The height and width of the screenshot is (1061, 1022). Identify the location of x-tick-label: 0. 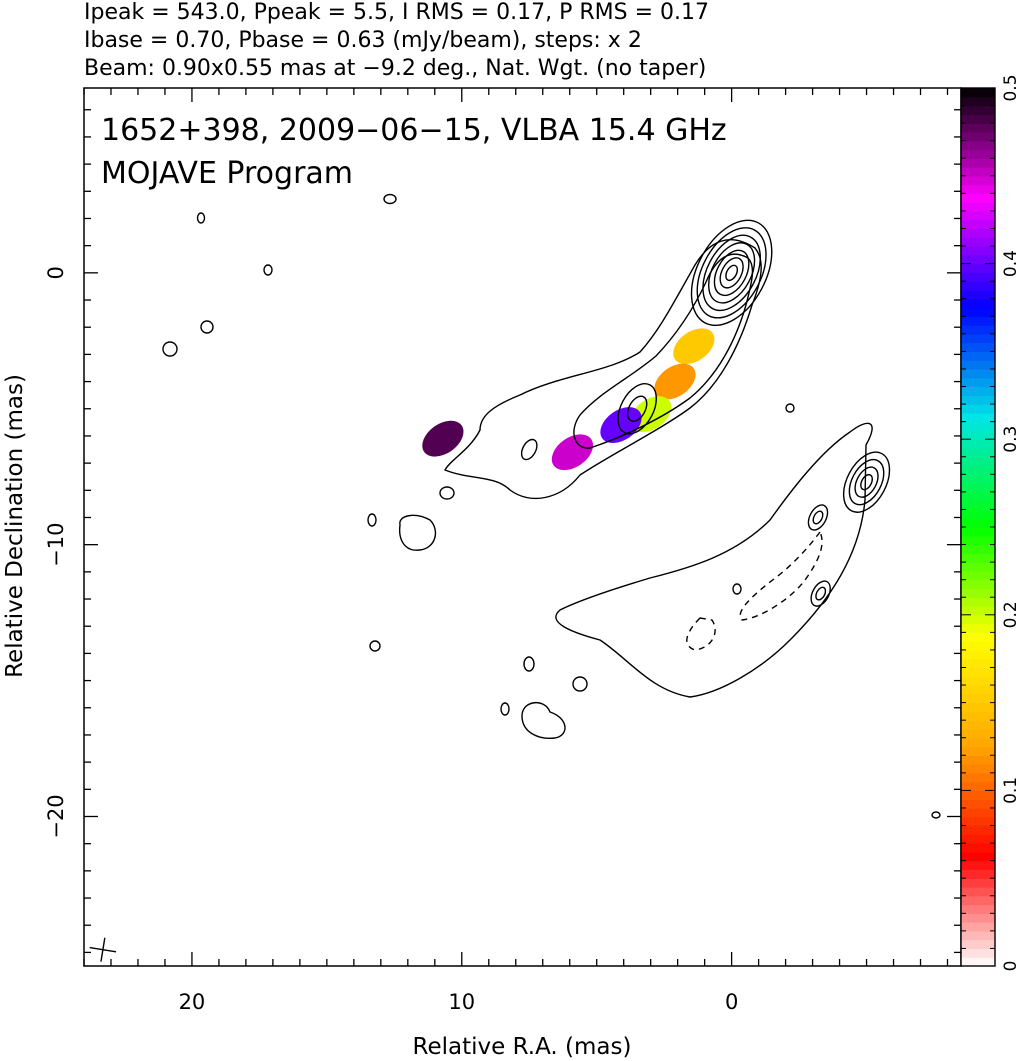
(731, 1002).